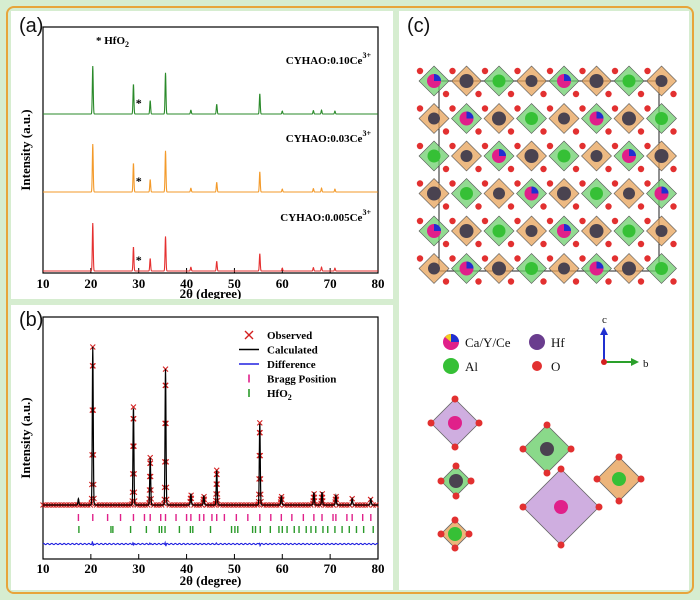  What do you see at coordinates (139, 181) in the screenshot?
I see `impurity-star: *` at bounding box center [139, 181].